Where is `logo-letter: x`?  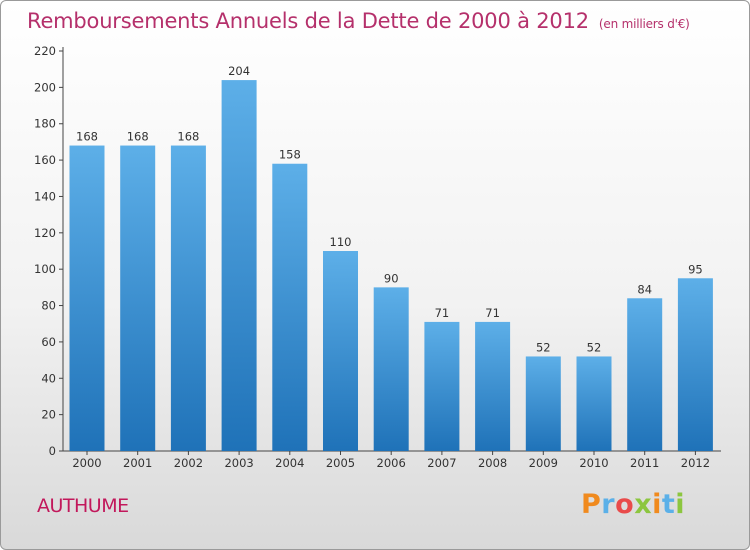 logo-letter: x is located at coordinates (643, 504).